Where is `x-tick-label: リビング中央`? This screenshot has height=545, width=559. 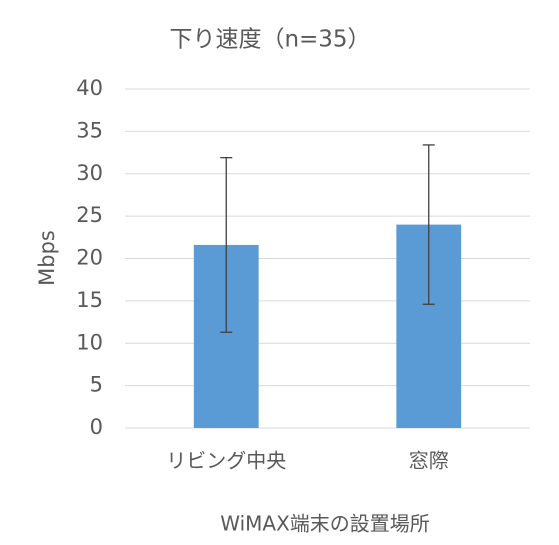
x-tick-label: リビング中央 is located at coordinates (226, 461).